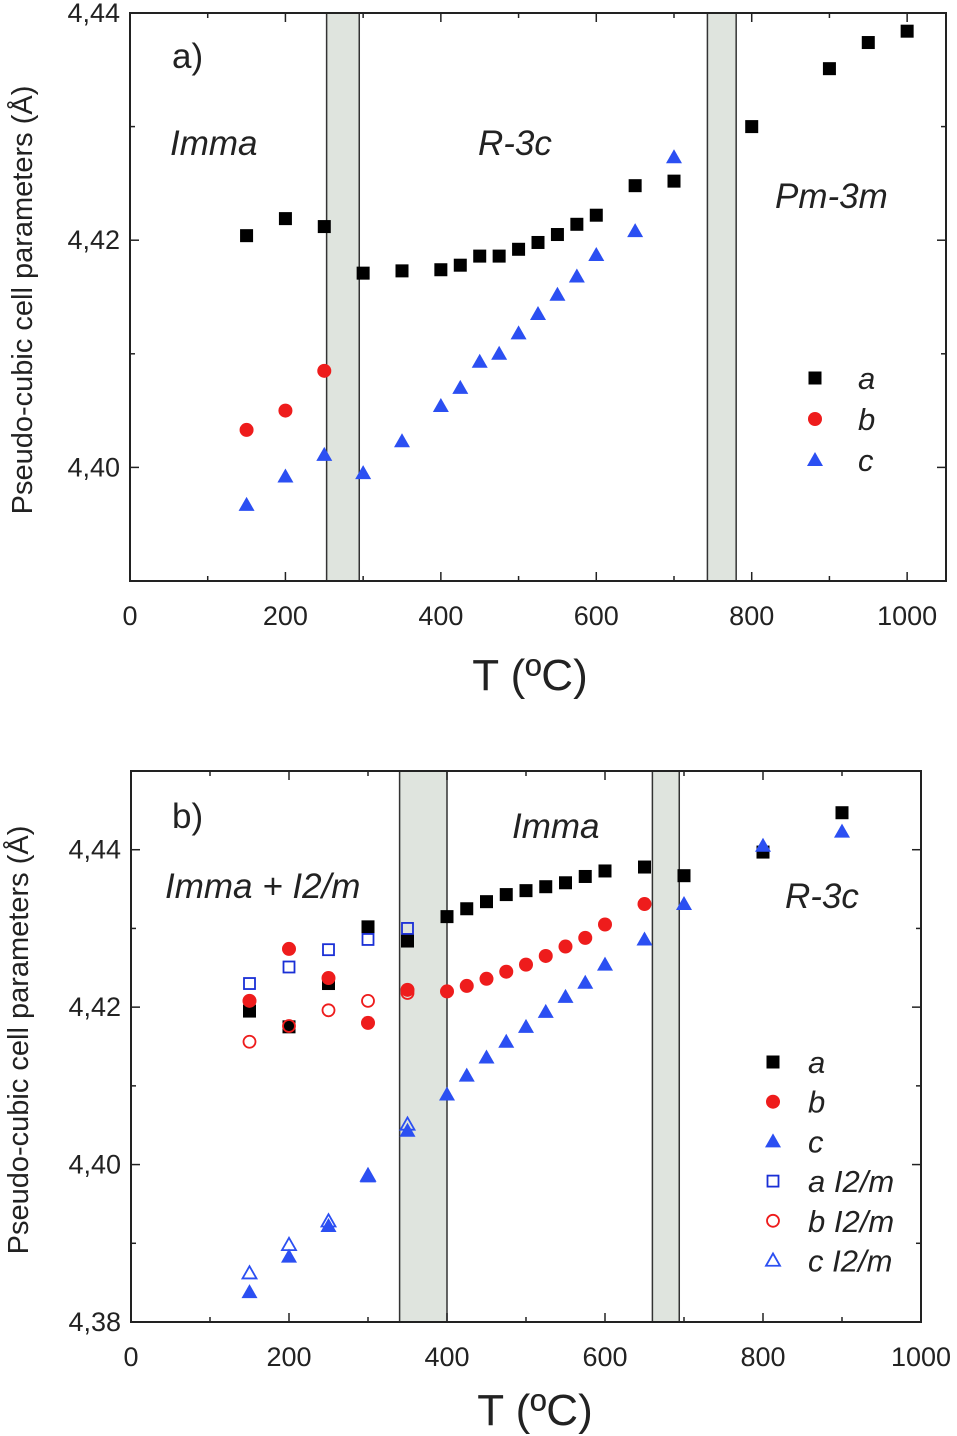 Image resolution: width=957 pixels, height=1436 pixels. I want to click on legend-label: a, so click(816, 1062).